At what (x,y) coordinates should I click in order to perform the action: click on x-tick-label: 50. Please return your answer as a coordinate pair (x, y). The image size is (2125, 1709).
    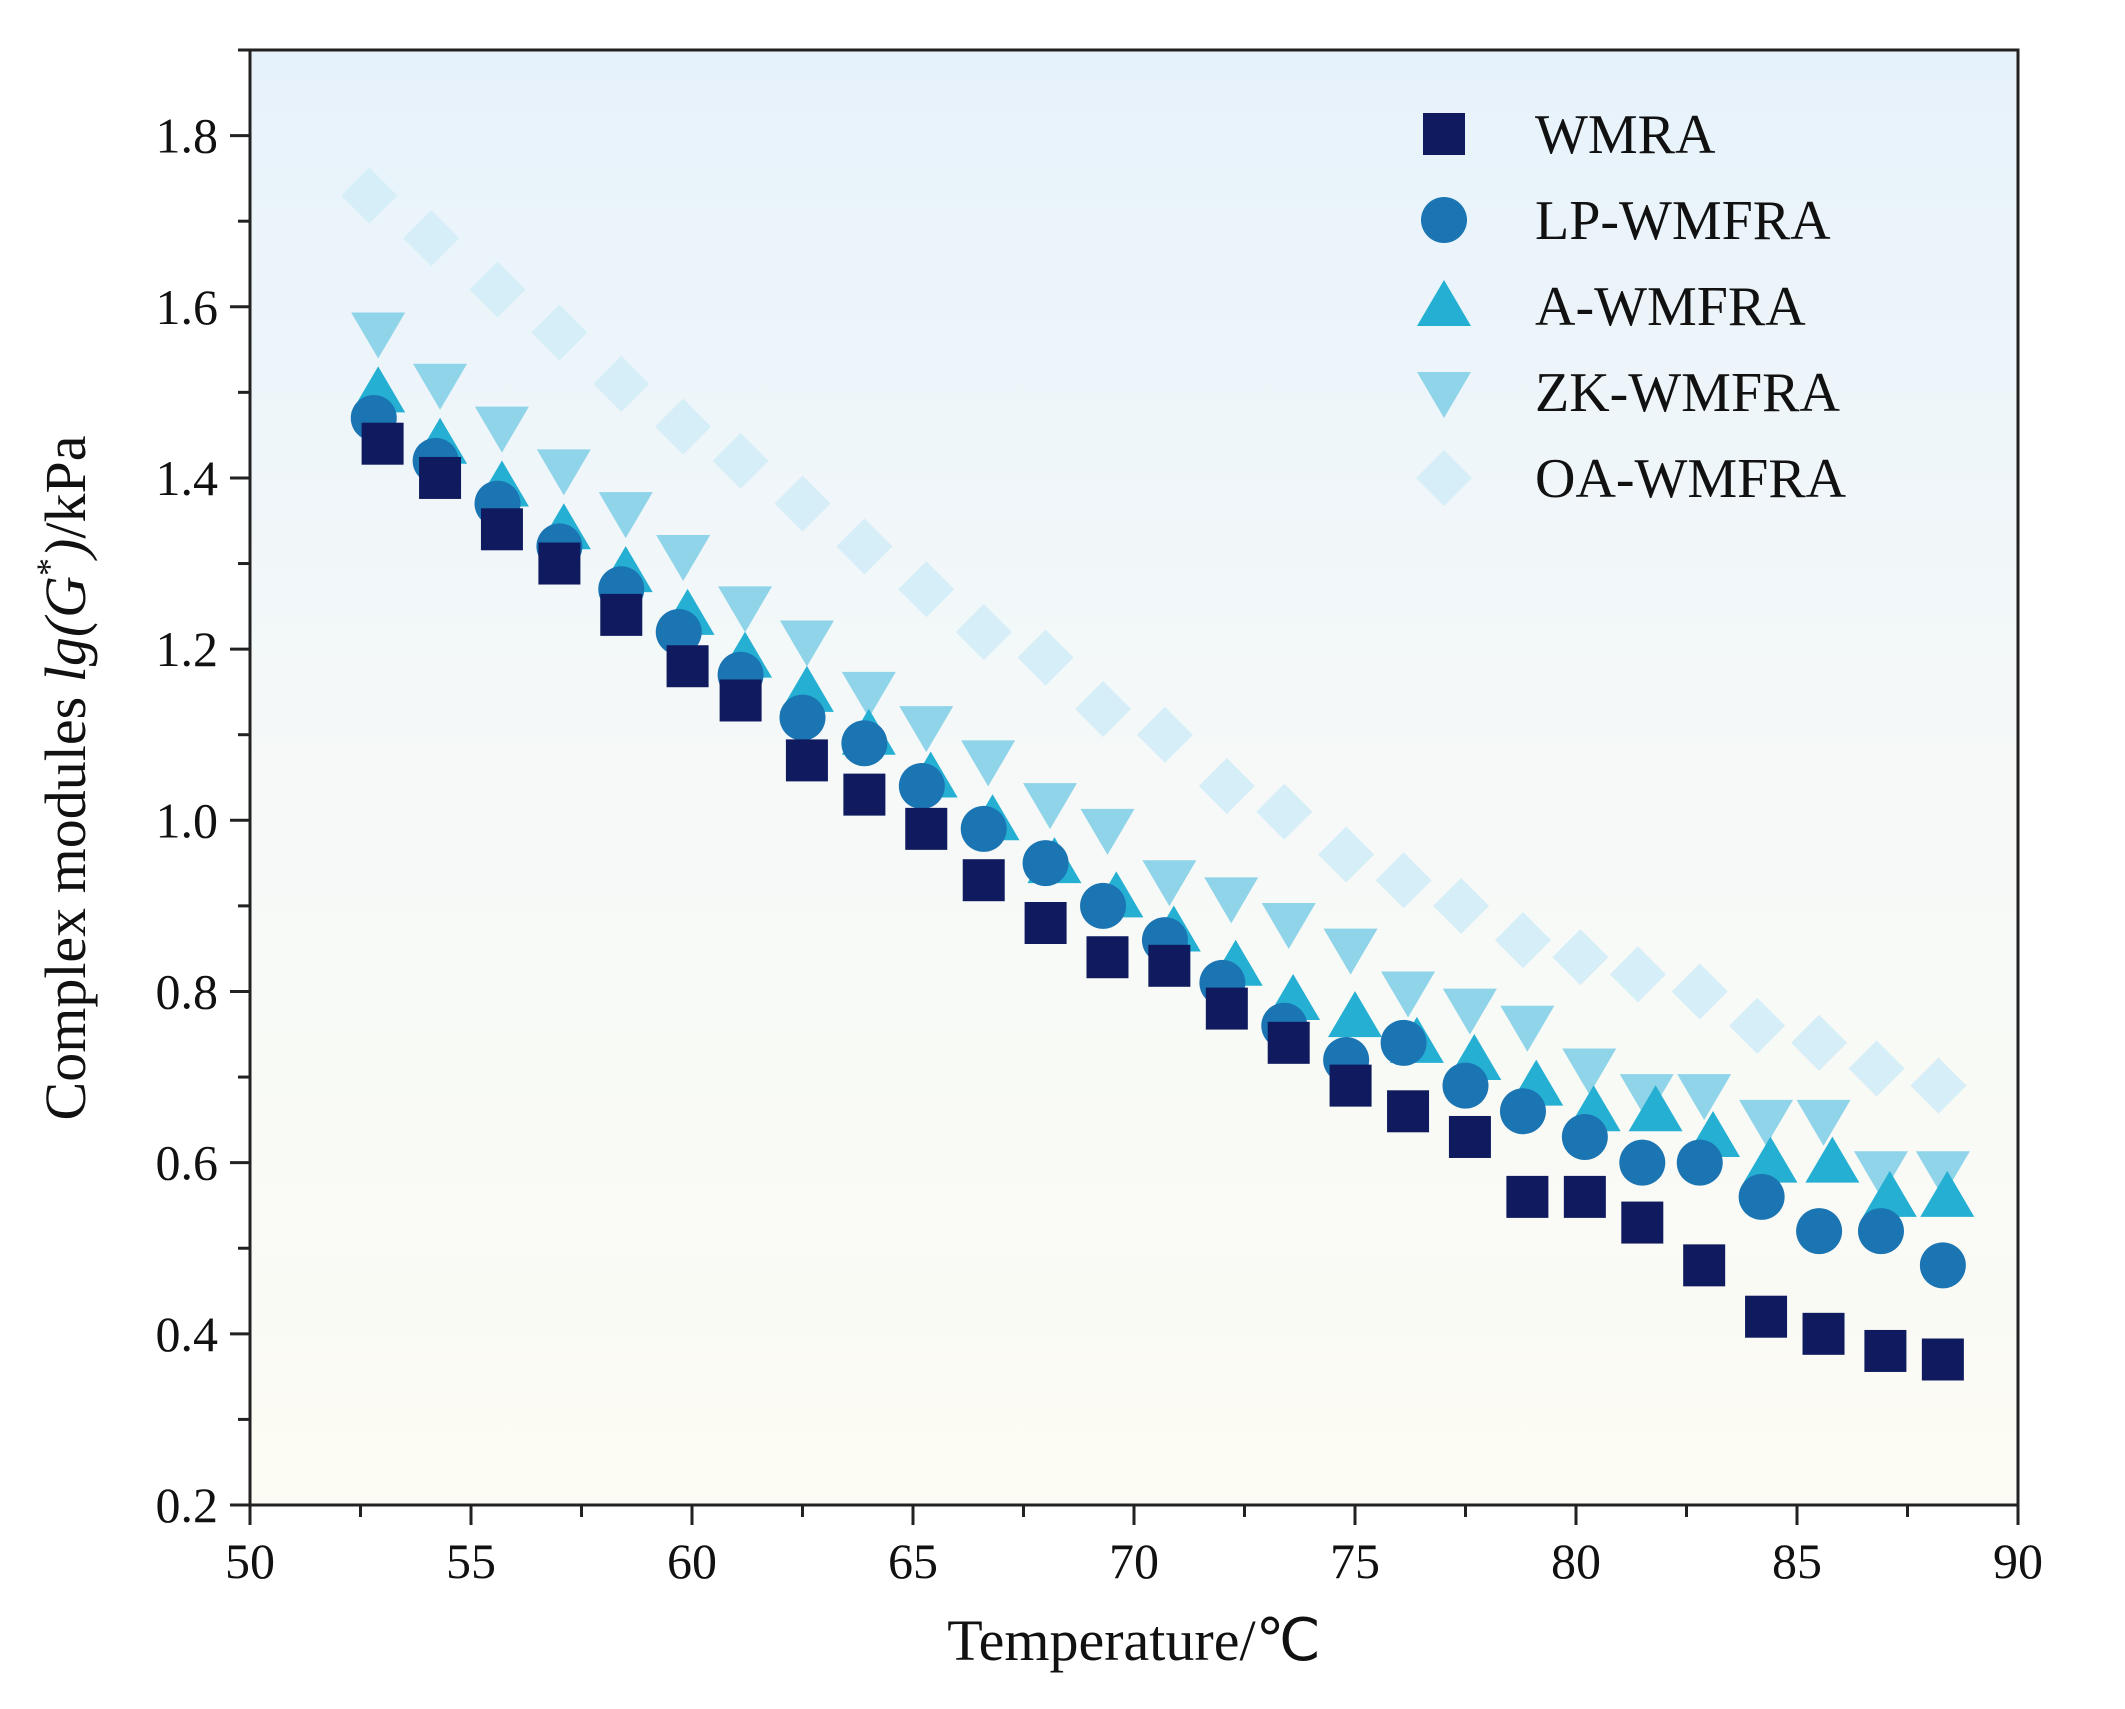
    Looking at the image, I should click on (250, 1561).